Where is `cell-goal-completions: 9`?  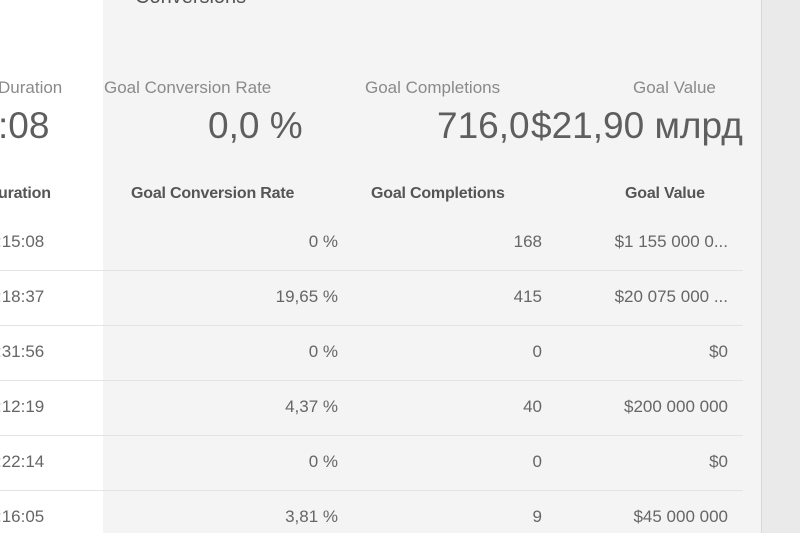 cell-goal-completions: 9 is located at coordinates (537, 516).